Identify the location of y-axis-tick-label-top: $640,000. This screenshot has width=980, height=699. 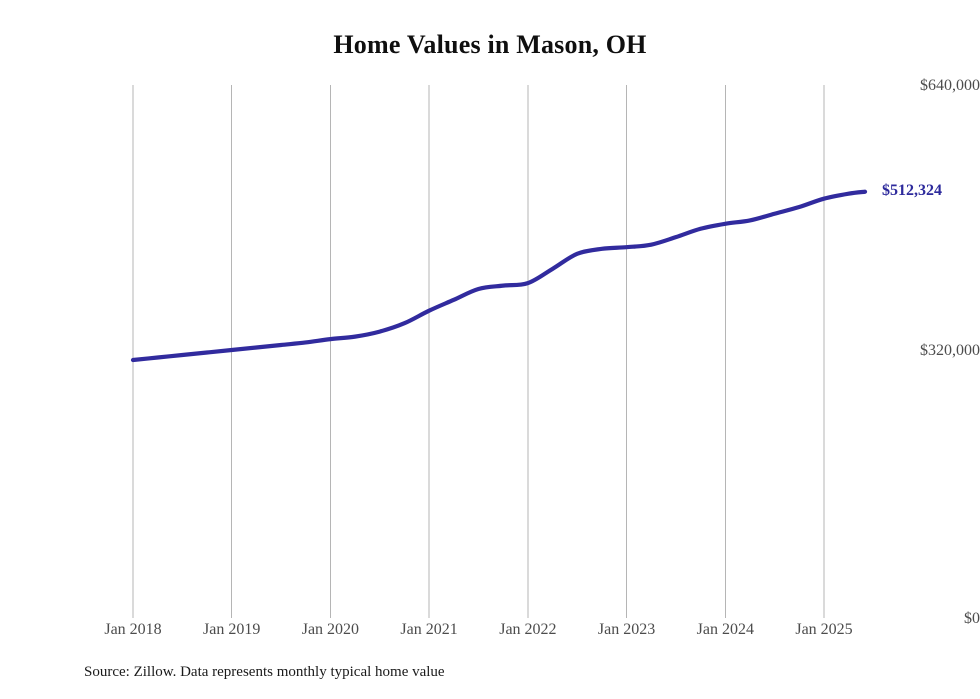
(950, 85).